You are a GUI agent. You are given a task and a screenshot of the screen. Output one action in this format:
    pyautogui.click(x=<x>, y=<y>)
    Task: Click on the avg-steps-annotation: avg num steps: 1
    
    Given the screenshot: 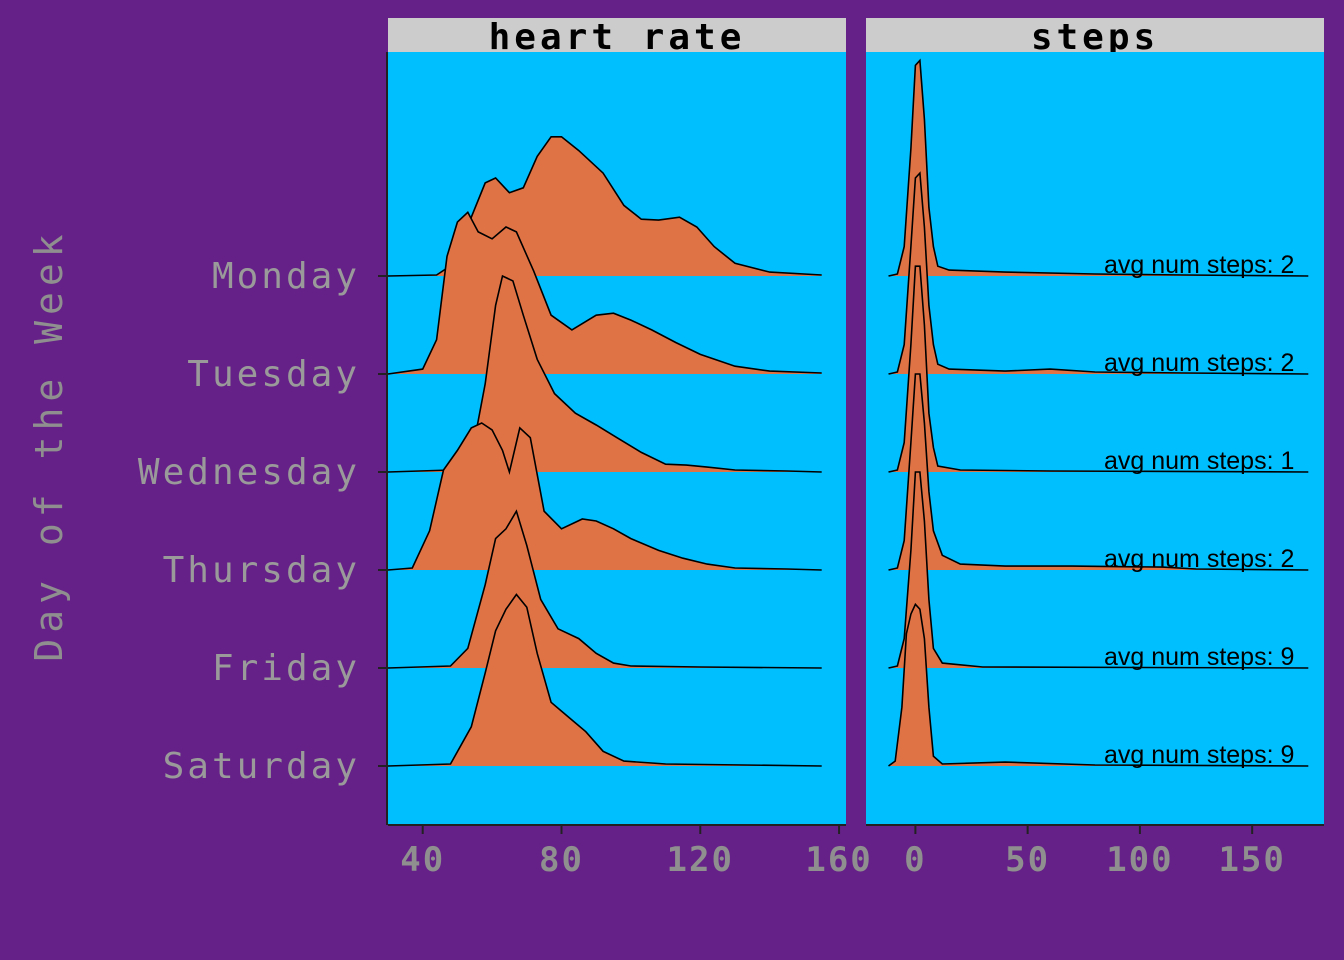 What is the action you would take?
    pyautogui.click(x=1199, y=461)
    